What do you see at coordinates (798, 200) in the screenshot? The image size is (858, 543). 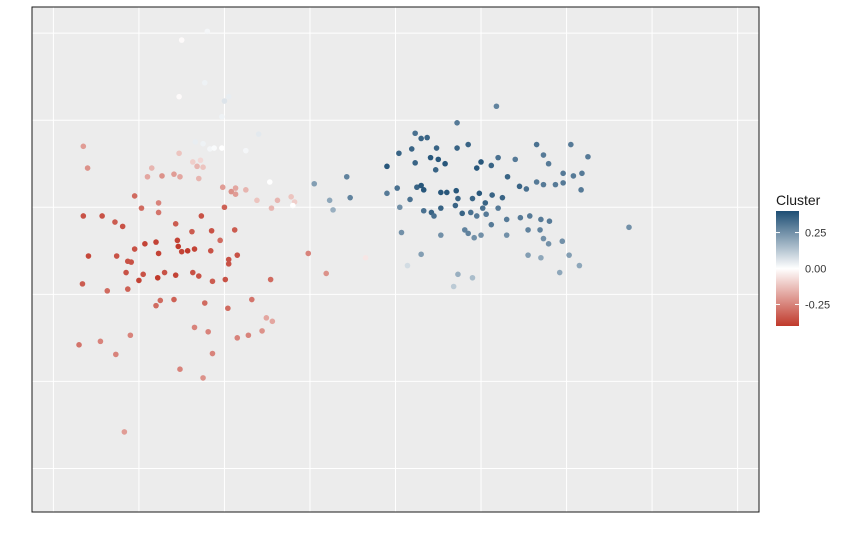 I see `legend-title: Cluster` at bounding box center [798, 200].